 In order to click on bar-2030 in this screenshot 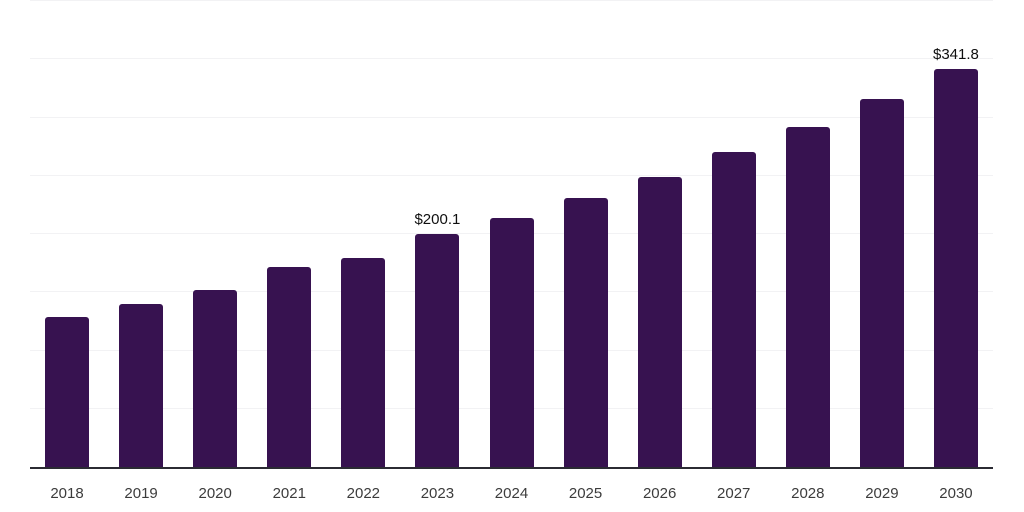, I will do `click(955, 267)`.